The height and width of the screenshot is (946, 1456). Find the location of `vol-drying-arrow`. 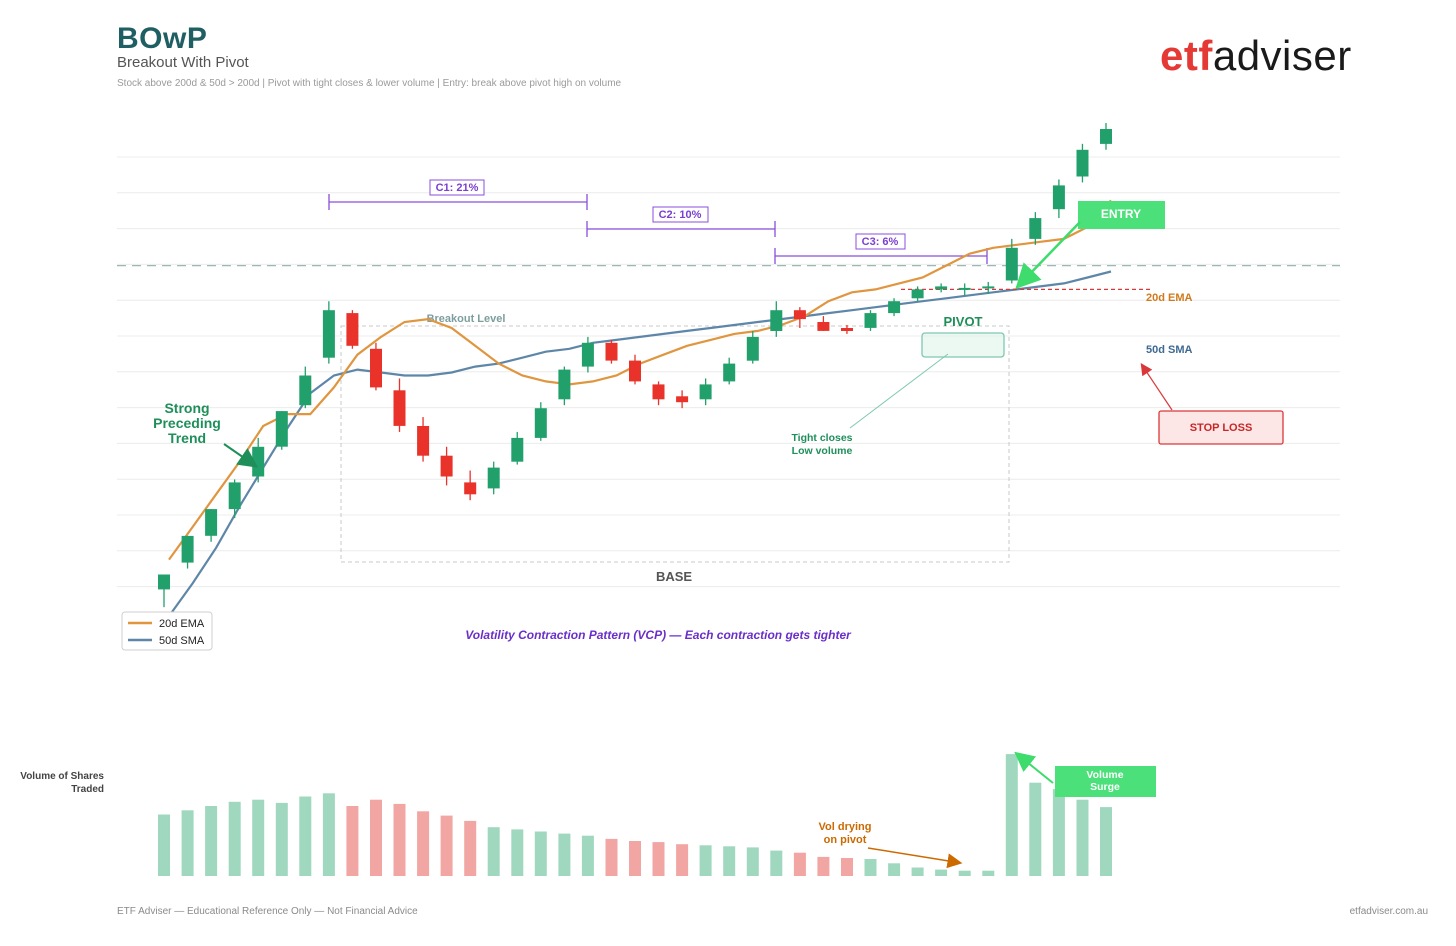

vol-drying-arrow is located at coordinates (915, 858).